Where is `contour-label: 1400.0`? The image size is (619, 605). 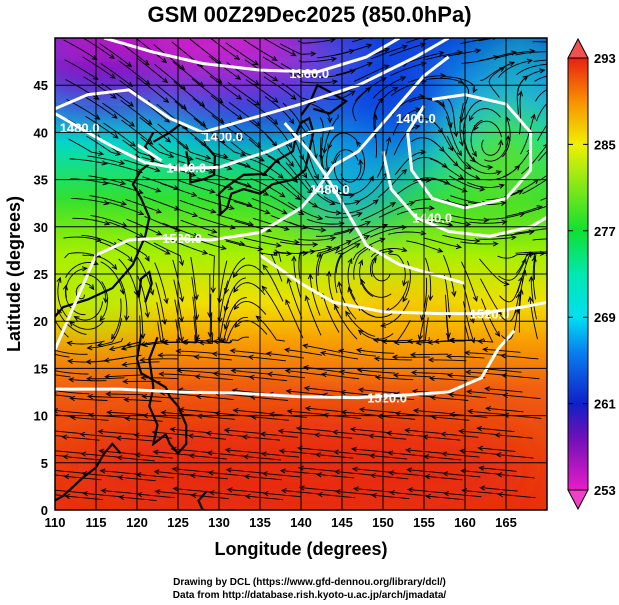
contour-label: 1400.0 is located at coordinates (416, 118).